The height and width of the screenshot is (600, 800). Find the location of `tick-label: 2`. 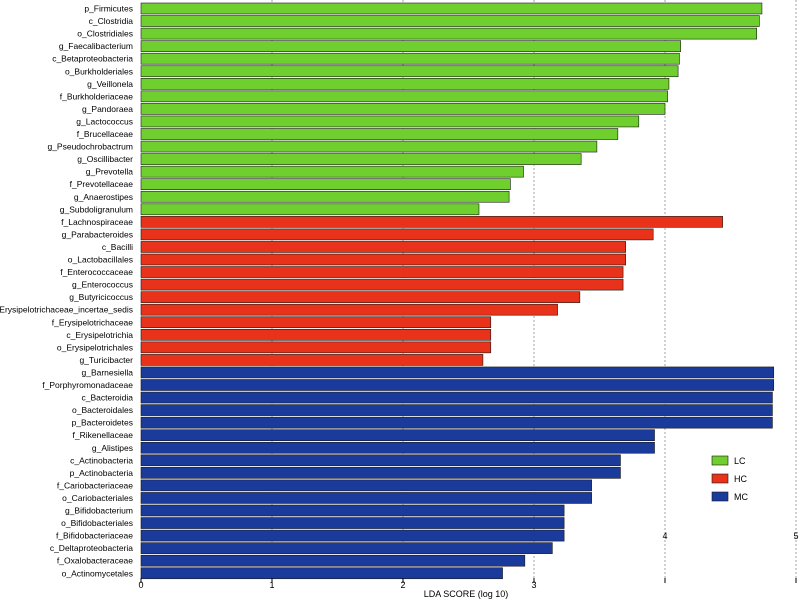

tick-label: 2 is located at coordinates (402, 585).